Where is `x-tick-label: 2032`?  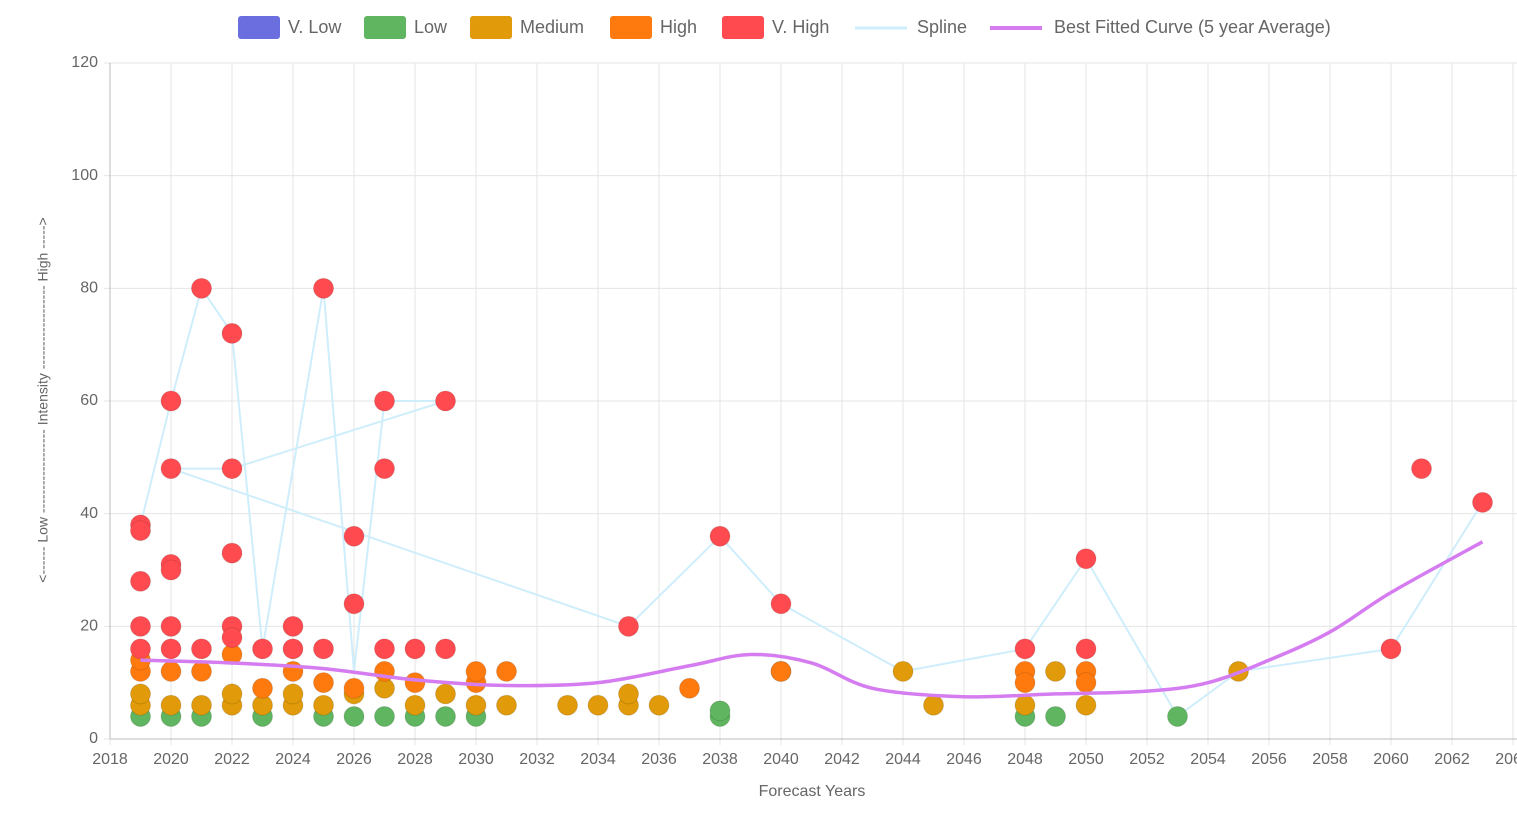
x-tick-label: 2032 is located at coordinates (537, 759).